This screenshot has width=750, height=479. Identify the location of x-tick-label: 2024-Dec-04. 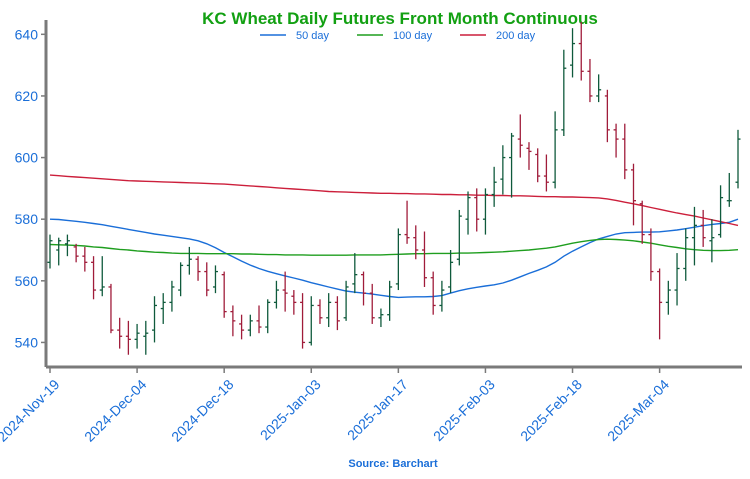
(115, 410).